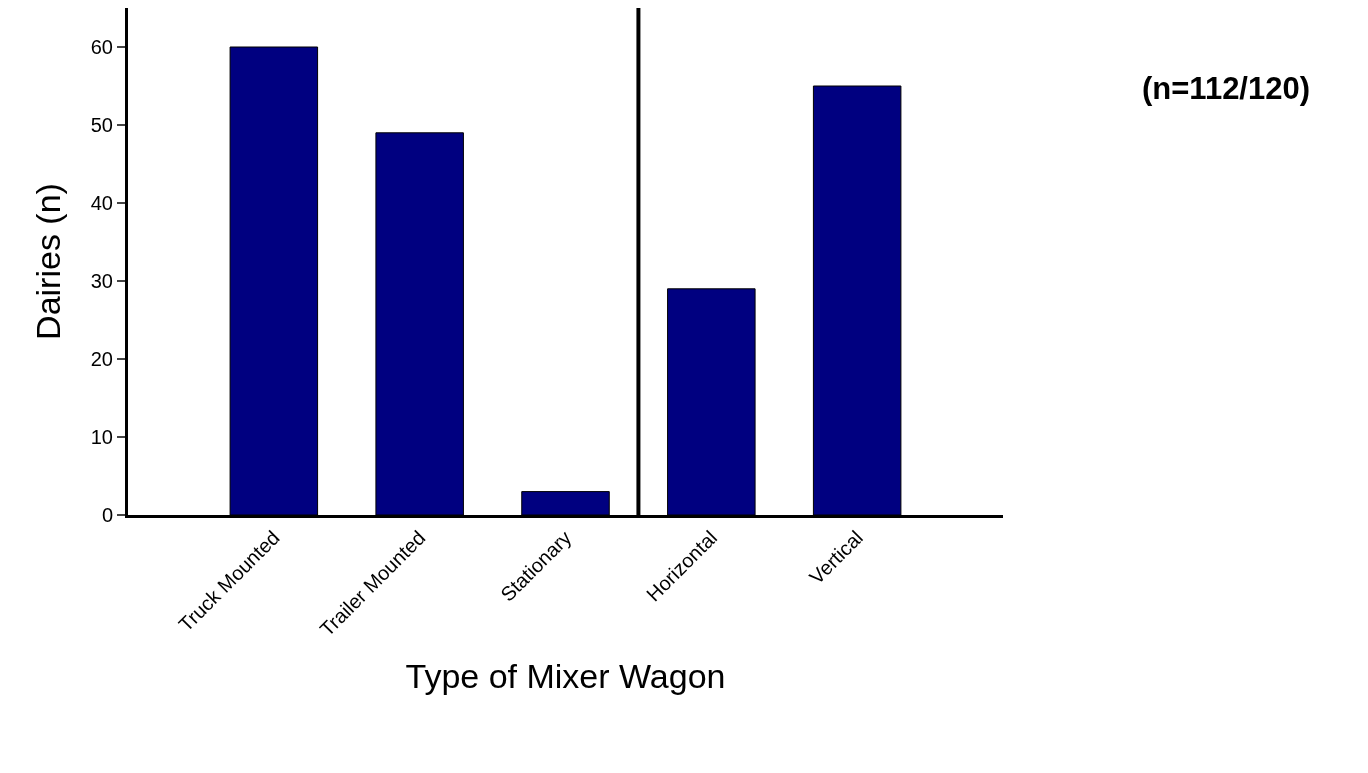 The width and height of the screenshot is (1368, 773). What do you see at coordinates (48, 261) in the screenshot?
I see `y-axis-title: Dairies (n)` at bounding box center [48, 261].